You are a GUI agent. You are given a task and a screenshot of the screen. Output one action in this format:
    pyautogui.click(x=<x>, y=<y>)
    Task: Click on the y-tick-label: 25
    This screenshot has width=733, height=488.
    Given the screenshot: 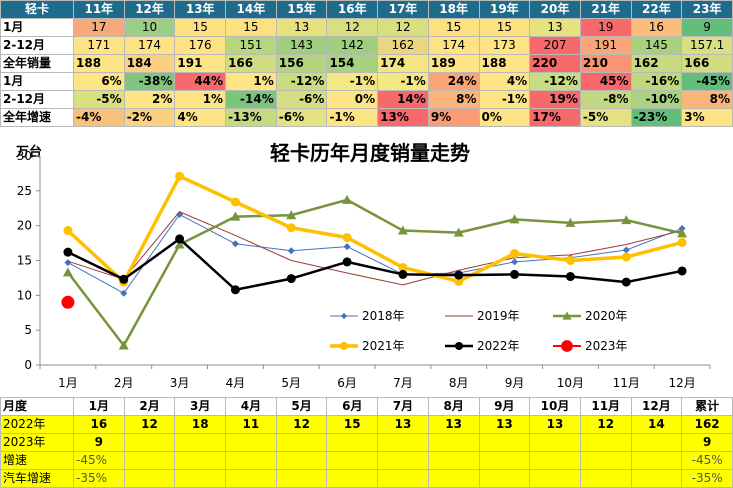 What is the action you would take?
    pyautogui.click(x=24, y=191)
    